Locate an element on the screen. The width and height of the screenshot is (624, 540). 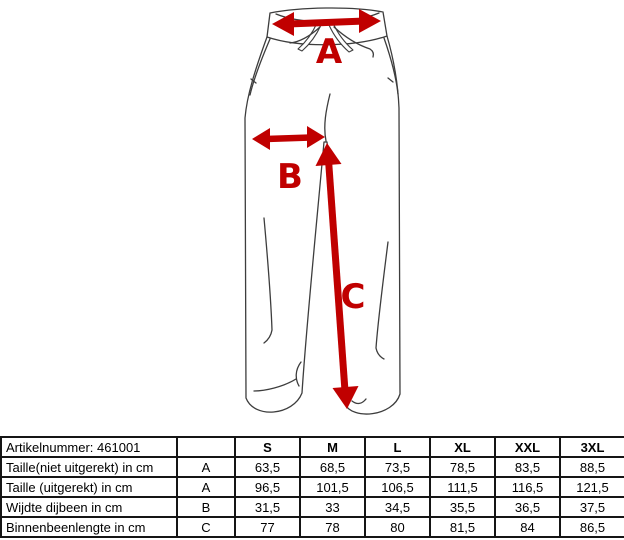
value-cell: 33 is located at coordinates (332, 507).